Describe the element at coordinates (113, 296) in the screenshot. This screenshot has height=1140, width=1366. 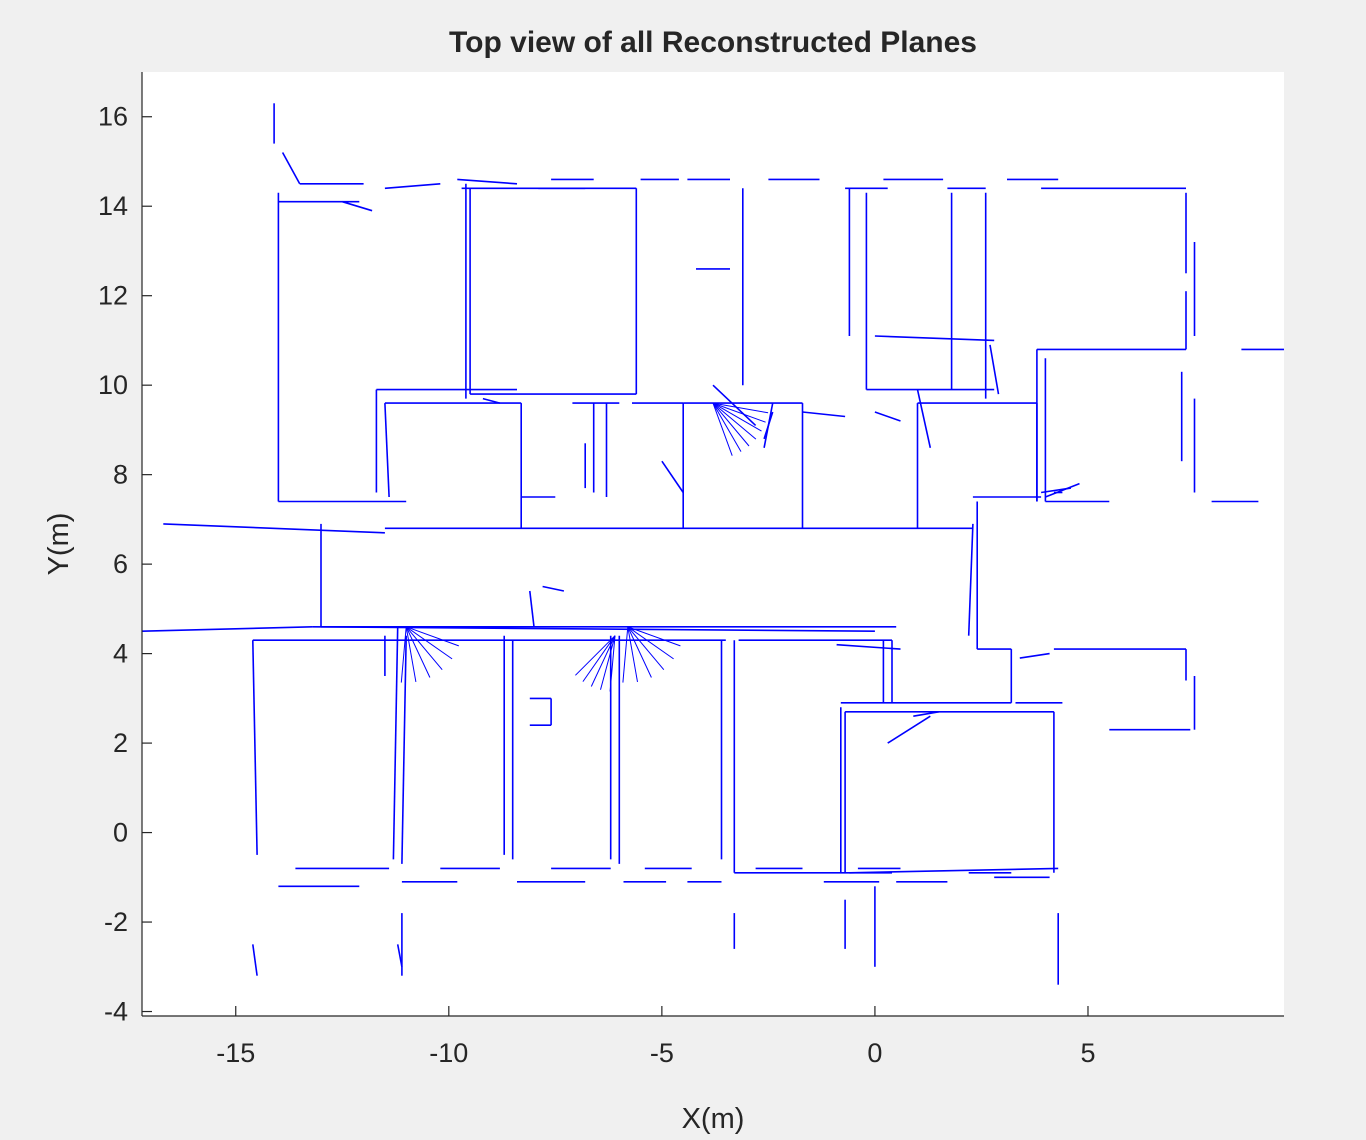
I see `y-tick-label: 12` at that location.